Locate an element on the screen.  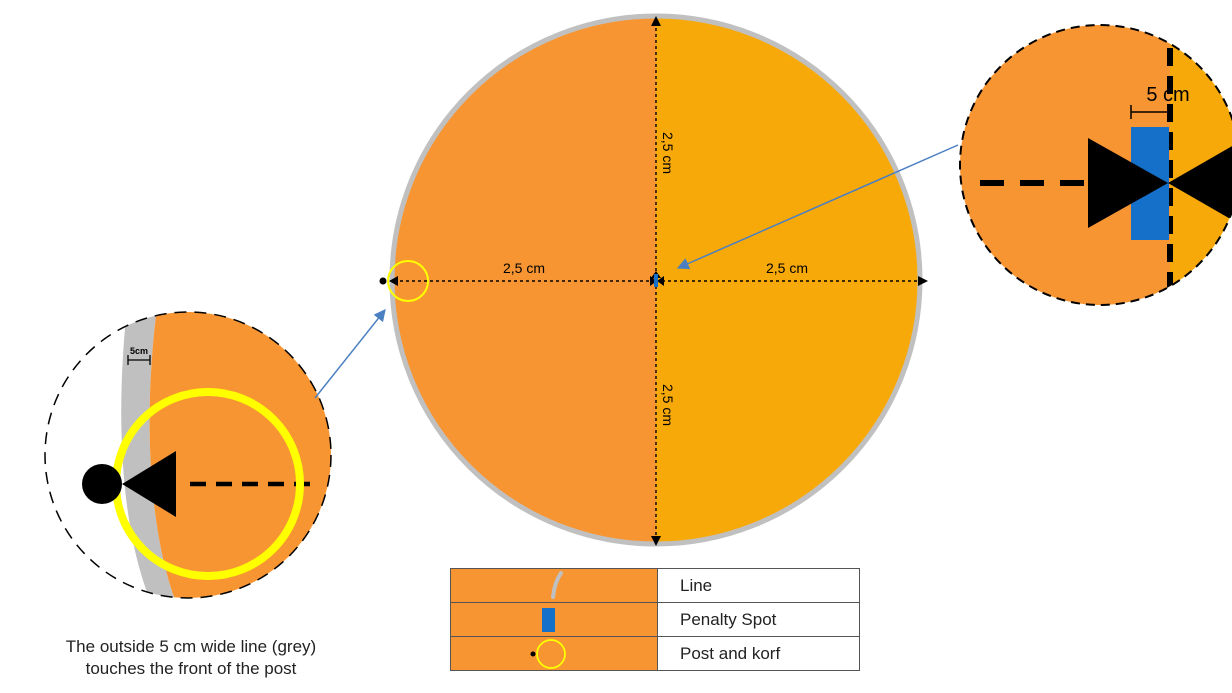
dim-label-left: 2,5 cm is located at coordinates (524, 268).